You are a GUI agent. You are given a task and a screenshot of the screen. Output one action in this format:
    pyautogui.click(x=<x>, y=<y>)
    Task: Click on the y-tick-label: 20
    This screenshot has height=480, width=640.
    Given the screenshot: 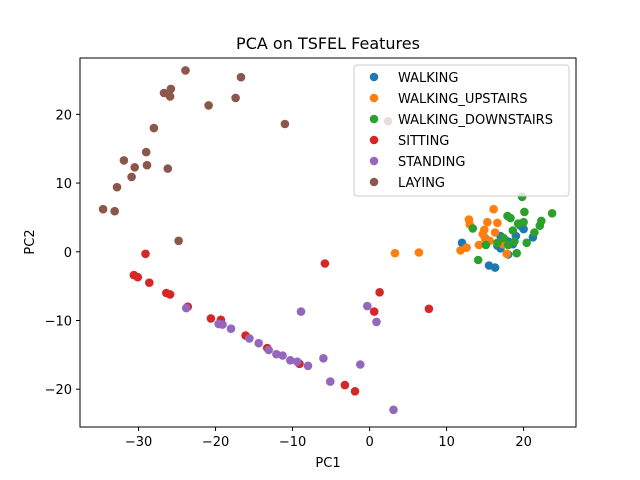 What is the action you would take?
    pyautogui.click(x=63, y=115)
    